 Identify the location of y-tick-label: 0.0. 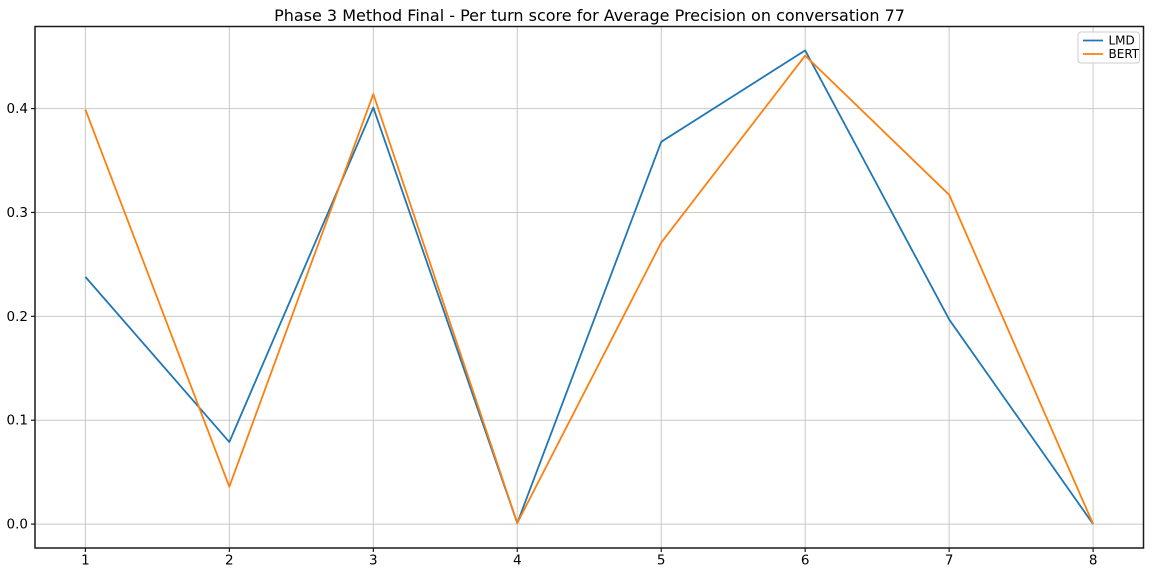
(17, 525).